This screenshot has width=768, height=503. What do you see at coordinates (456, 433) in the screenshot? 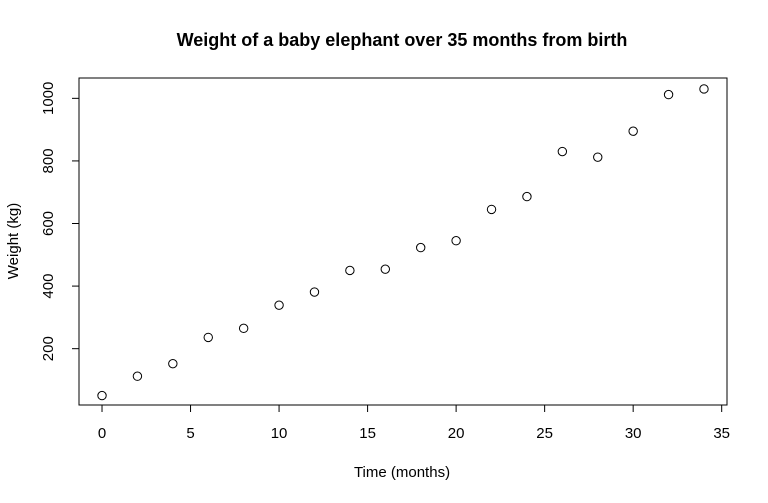
I see `x-tick-label: 20` at bounding box center [456, 433].